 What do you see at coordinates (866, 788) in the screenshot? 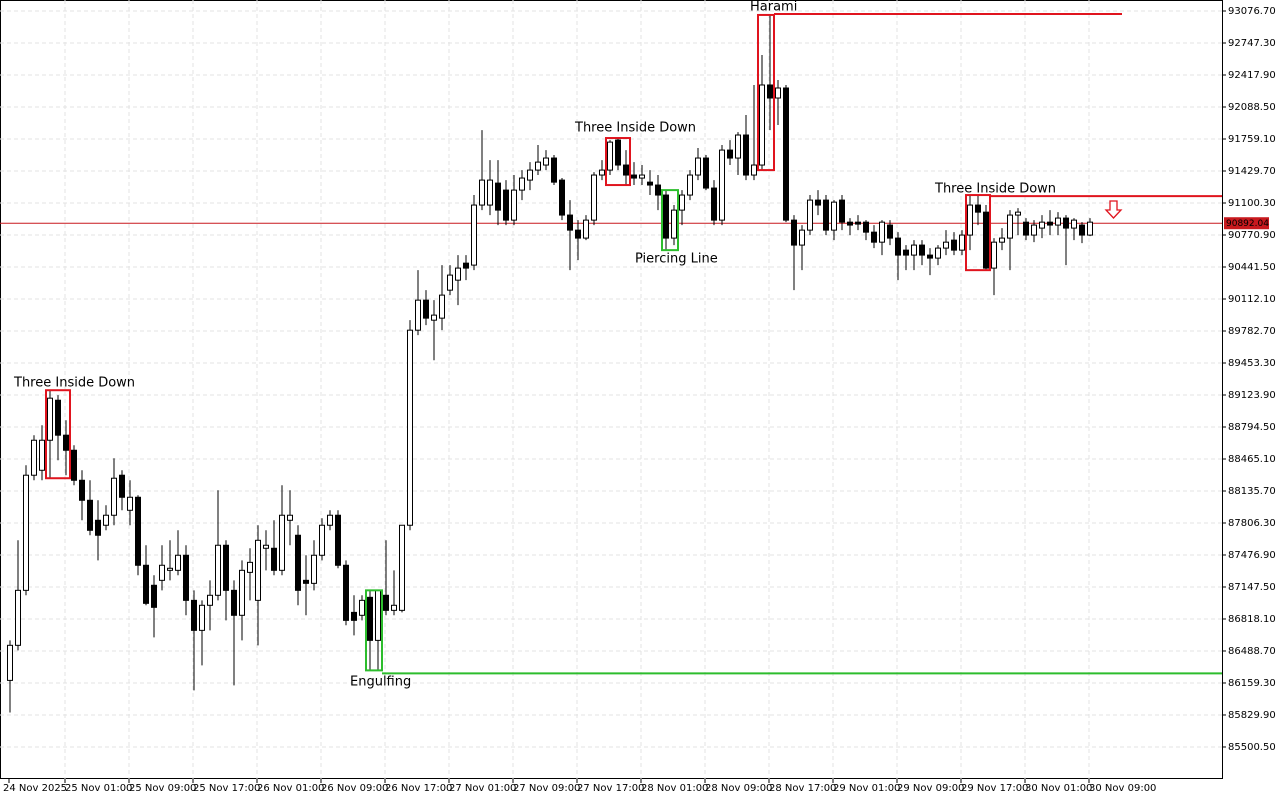
I see `x-tick-label: 29 Nov 01:00` at bounding box center [866, 788].